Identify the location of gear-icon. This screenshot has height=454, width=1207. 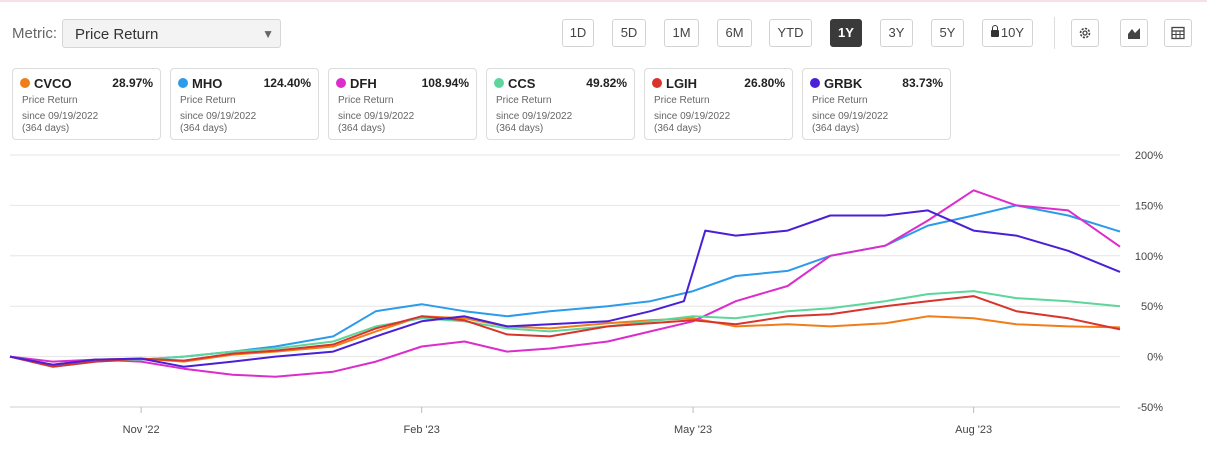
(1085, 33).